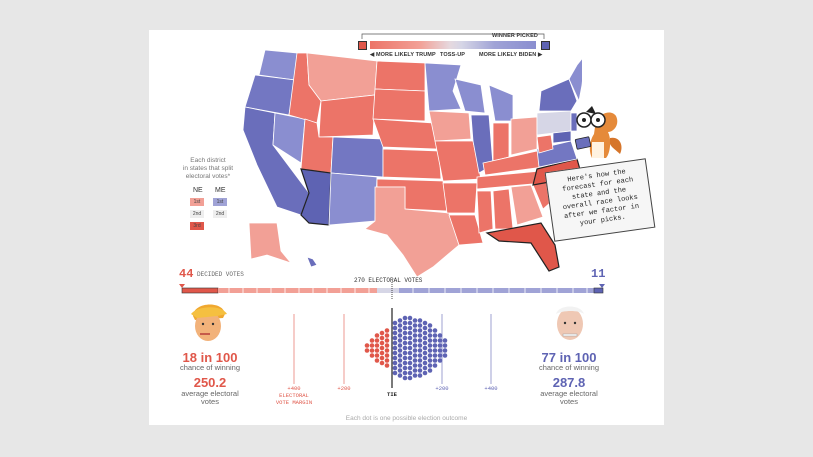  I want to click on trump-avg-electoral-votes: 250.2, so click(210, 382).